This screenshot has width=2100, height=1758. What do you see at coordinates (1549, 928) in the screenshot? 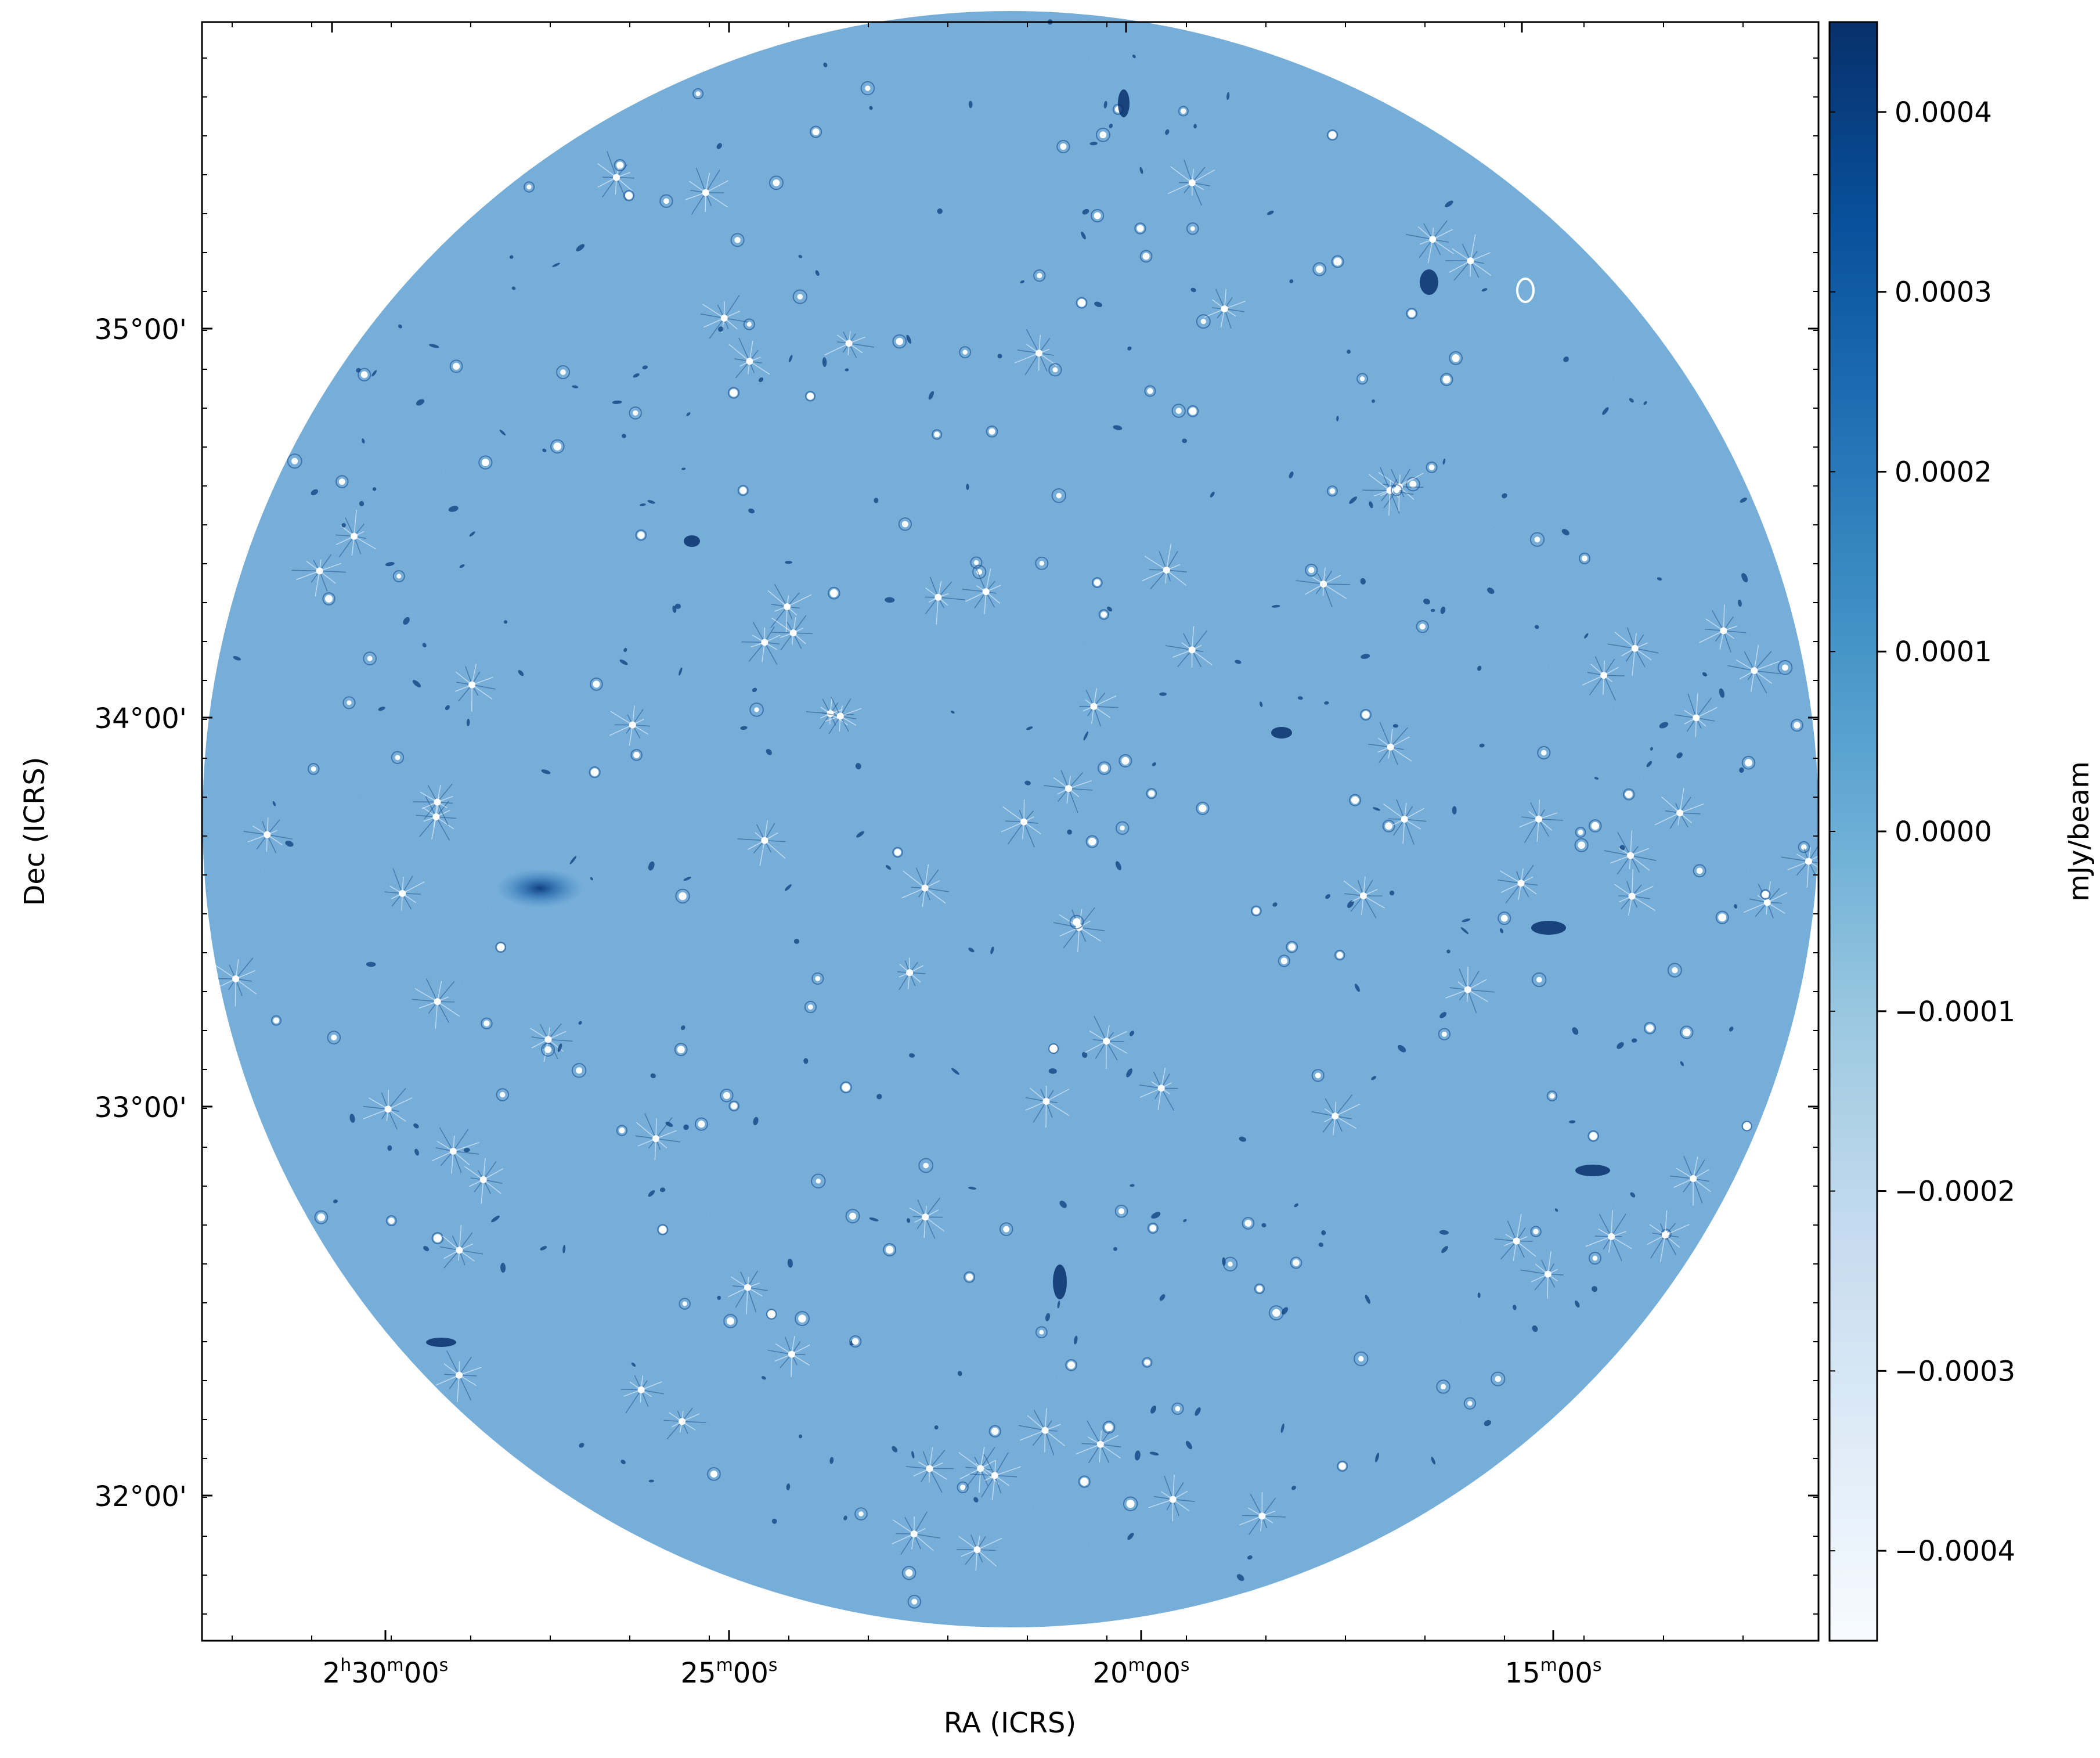
I see `extended-source` at bounding box center [1549, 928].